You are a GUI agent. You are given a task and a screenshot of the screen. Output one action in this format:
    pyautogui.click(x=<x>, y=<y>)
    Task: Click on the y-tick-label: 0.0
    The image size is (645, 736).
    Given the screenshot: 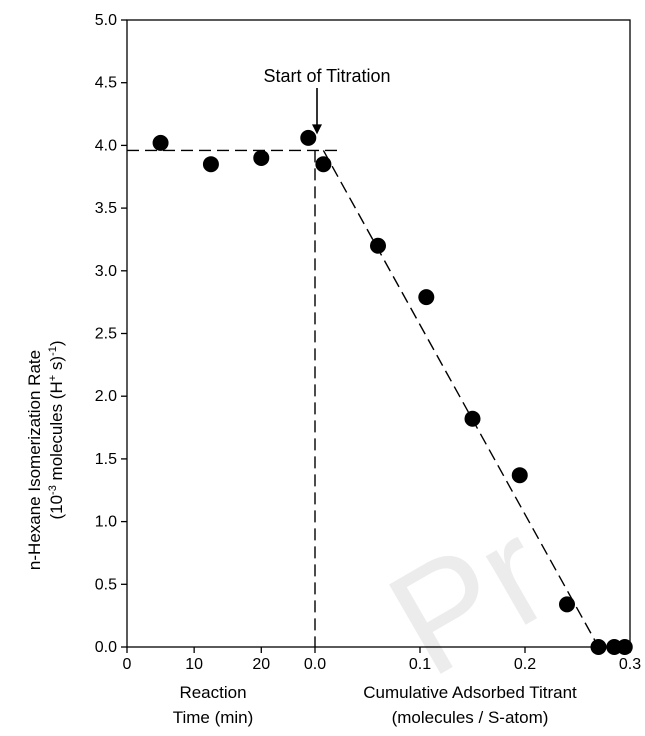 What is the action you would take?
    pyautogui.click(x=106, y=647)
    